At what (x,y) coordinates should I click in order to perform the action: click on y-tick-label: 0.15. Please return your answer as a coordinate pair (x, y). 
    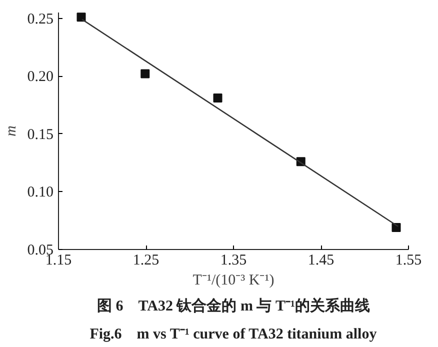
    Looking at the image, I should click on (40, 134).